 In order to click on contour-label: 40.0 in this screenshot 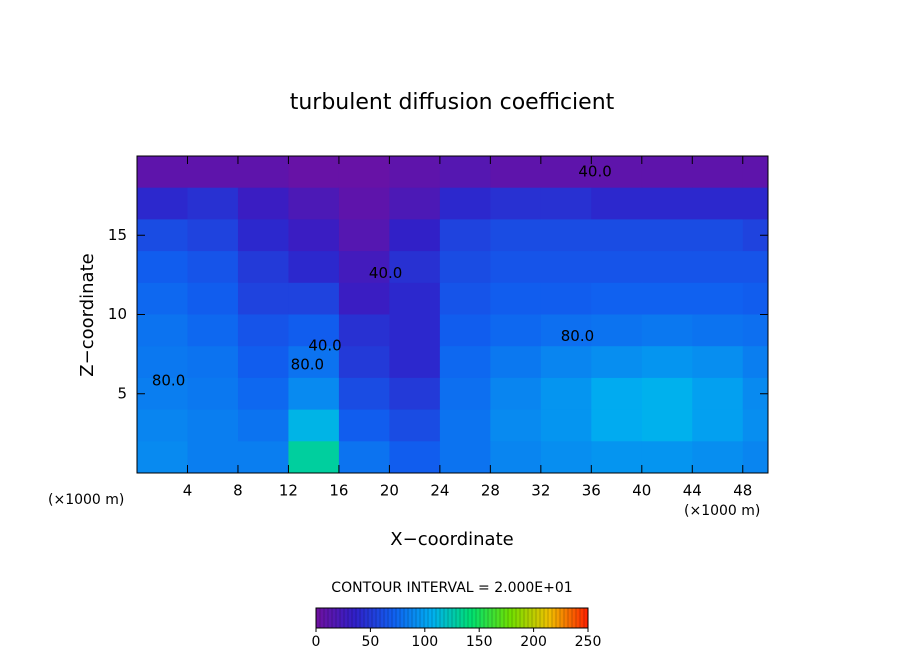, I will do `click(385, 273)`.